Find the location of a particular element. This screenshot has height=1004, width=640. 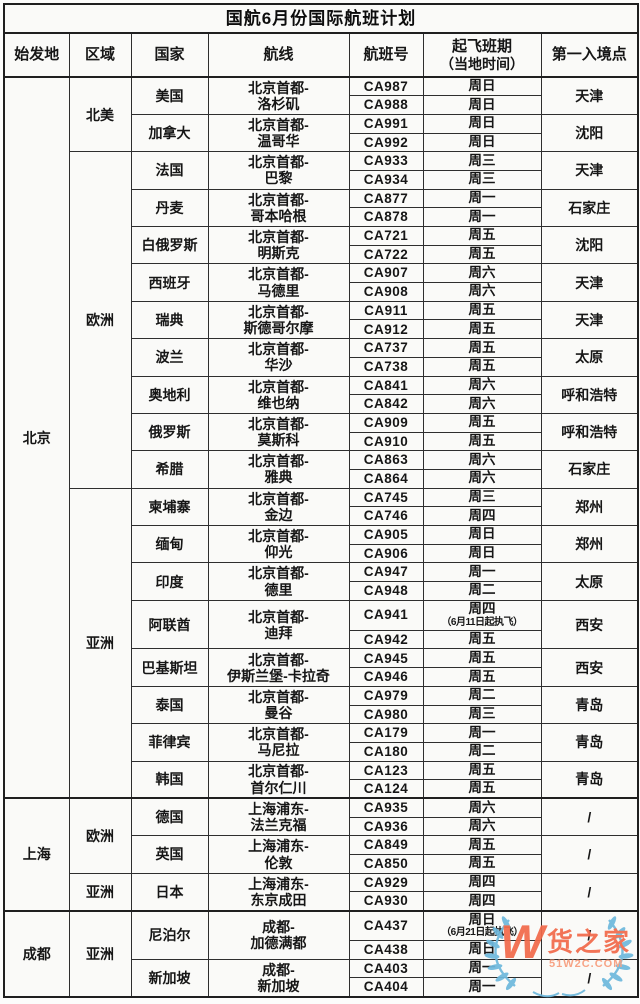

cell-flight-number: CA933 is located at coordinates (386, 161).